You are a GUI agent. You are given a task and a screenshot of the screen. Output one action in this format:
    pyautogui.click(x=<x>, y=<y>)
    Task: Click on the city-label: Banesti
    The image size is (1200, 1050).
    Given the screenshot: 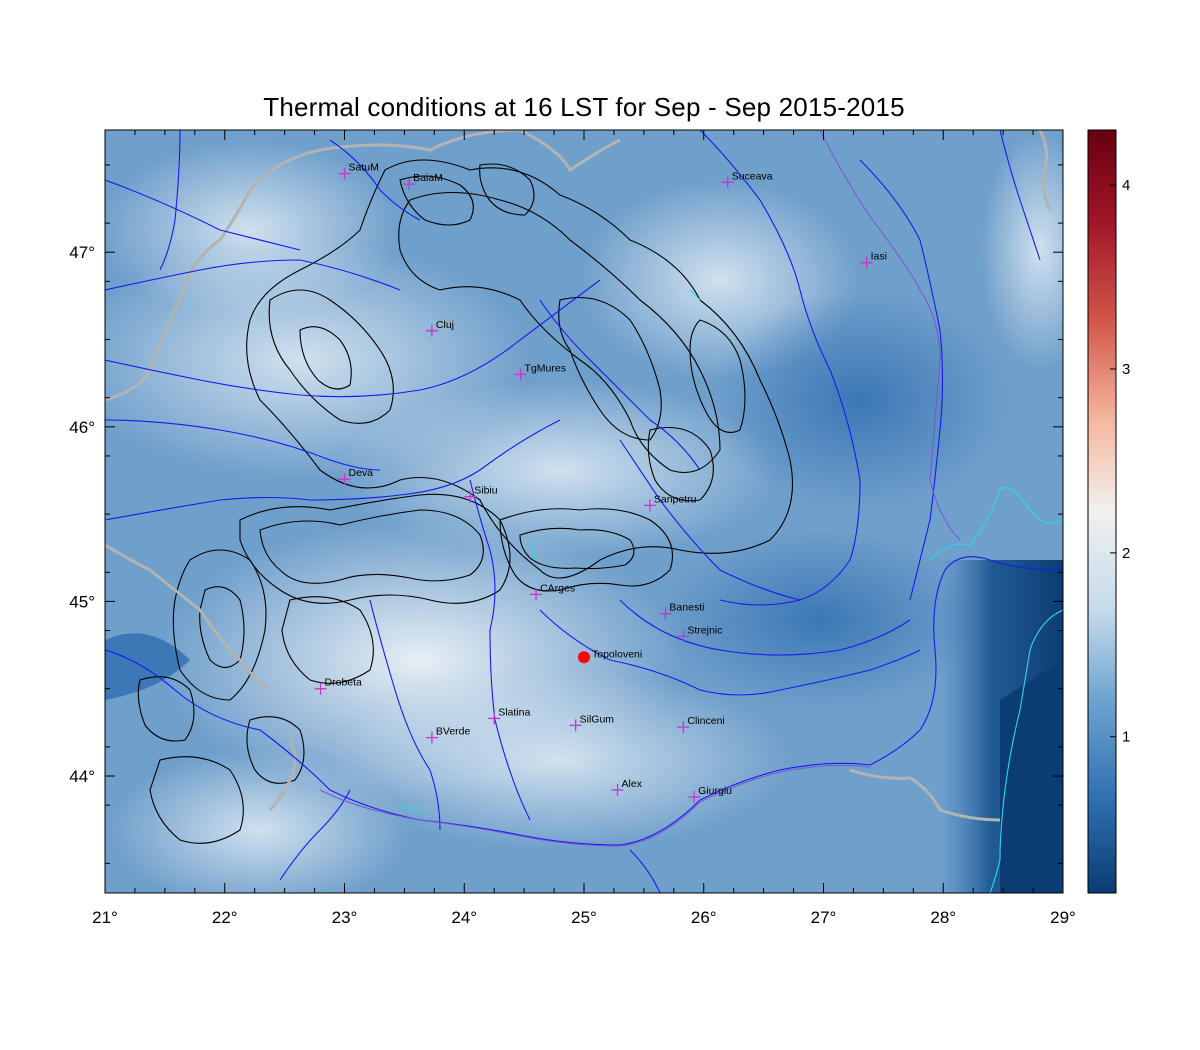 What is the action you would take?
    pyautogui.click(x=686, y=608)
    